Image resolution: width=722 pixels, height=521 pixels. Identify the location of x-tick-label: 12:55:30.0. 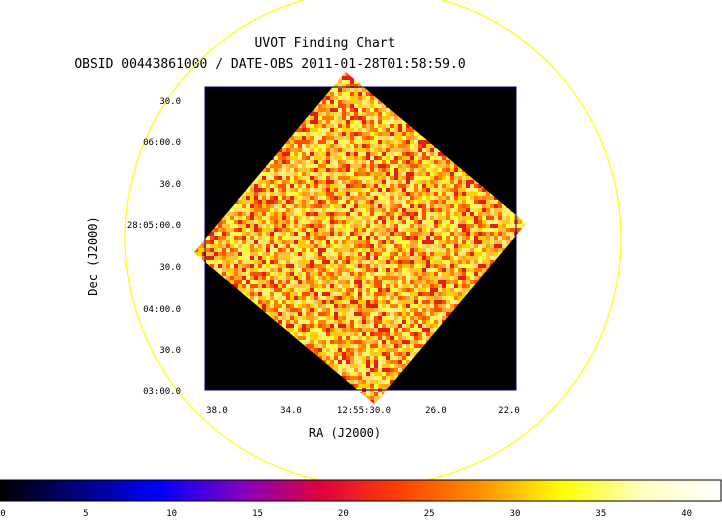
(364, 411).